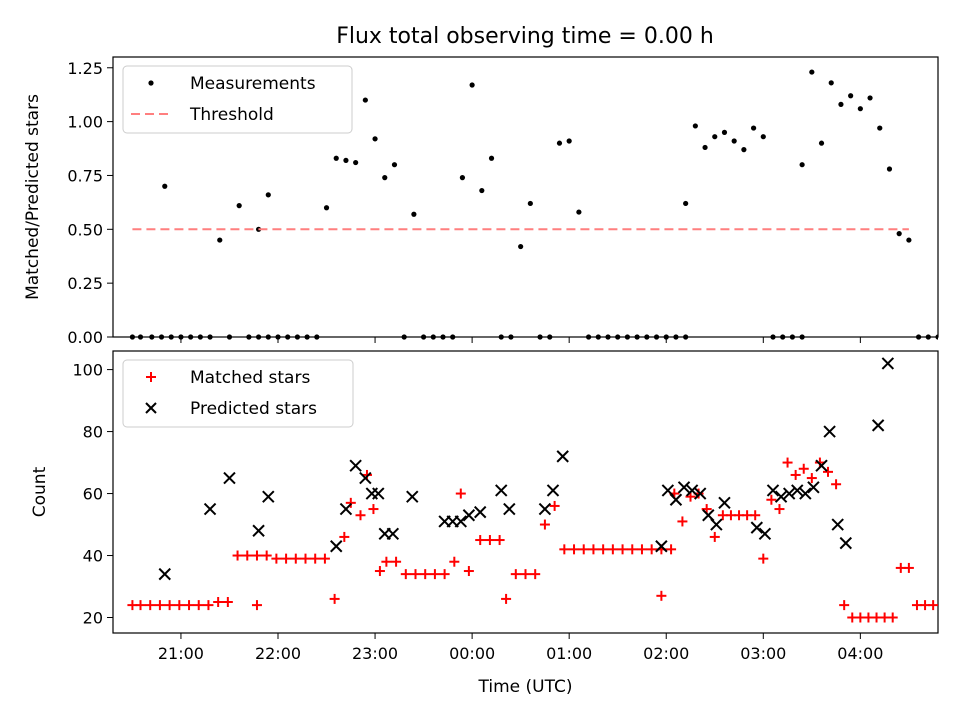  What do you see at coordinates (666, 653) in the screenshot?
I see `x-tick-label: 02:00` at bounding box center [666, 653].